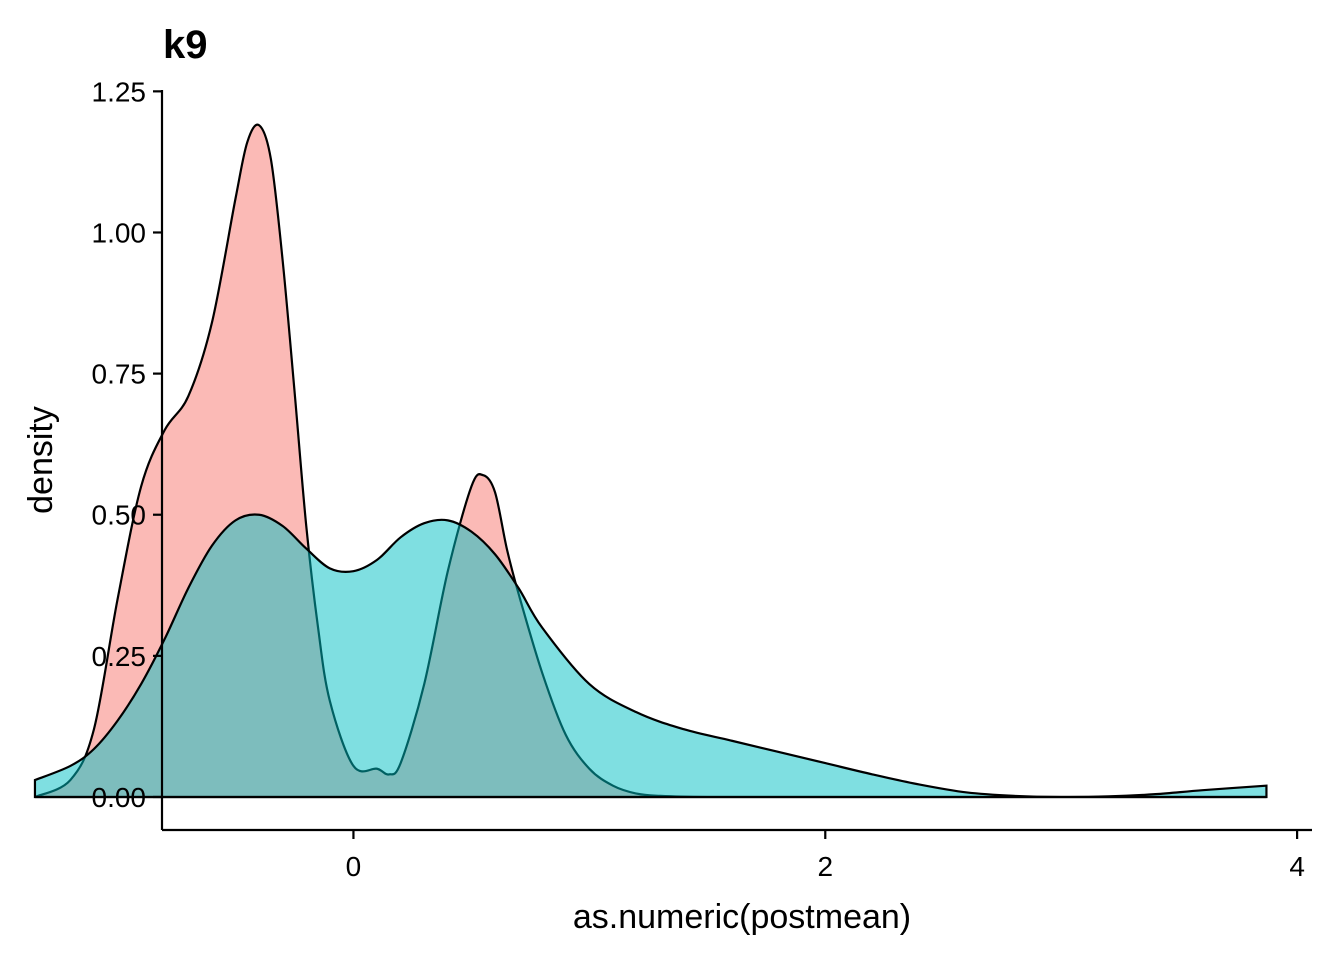  I want to click on y-tick-label: 1.25, so click(119, 91).